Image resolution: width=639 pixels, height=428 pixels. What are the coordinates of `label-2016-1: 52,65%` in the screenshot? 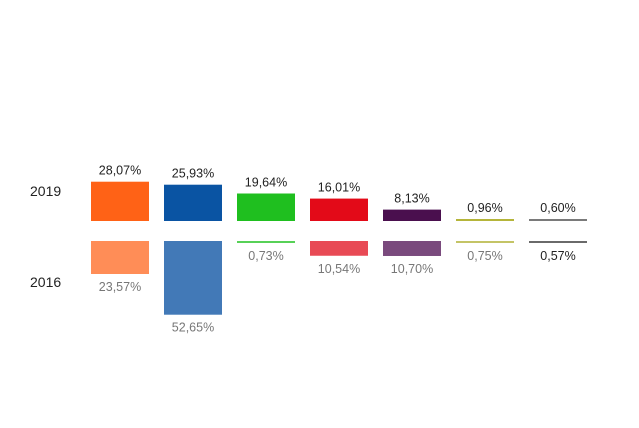 It's located at (193, 328).